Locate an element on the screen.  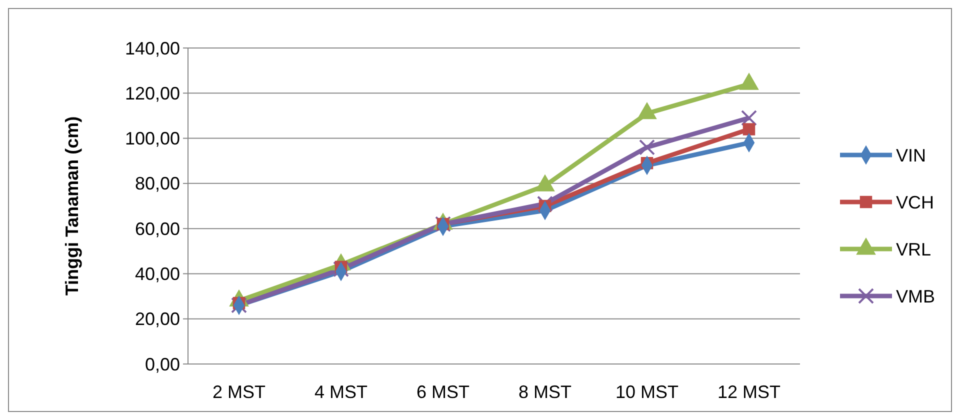
y-tick-label: 120,00 is located at coordinates (152, 93).